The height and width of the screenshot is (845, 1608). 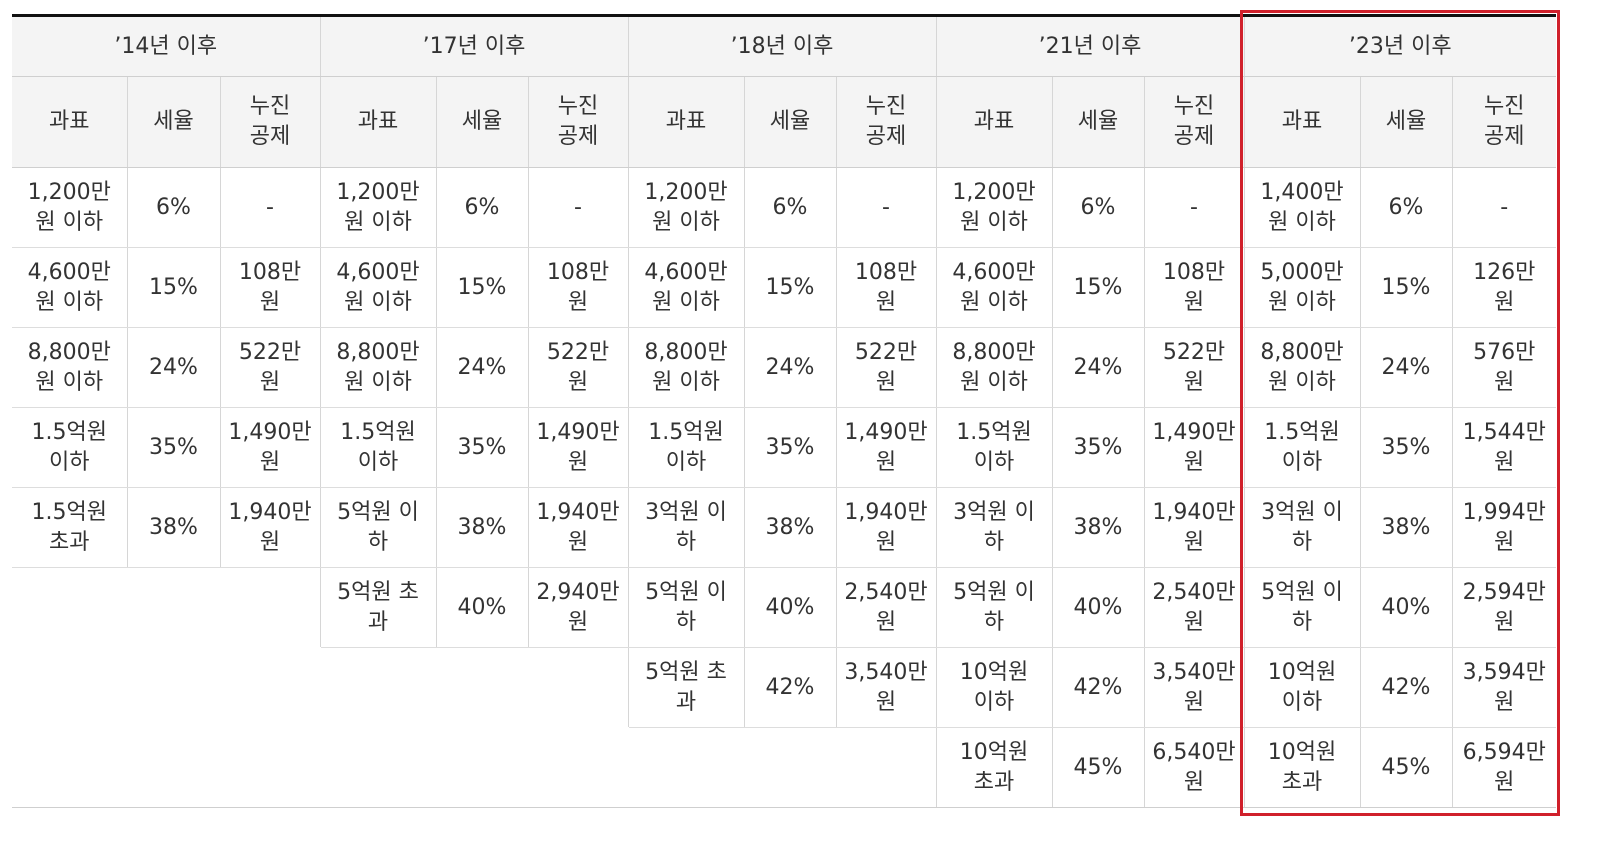 I want to click on cell-tax-base: 10억원 이하, so click(x=993, y=687).